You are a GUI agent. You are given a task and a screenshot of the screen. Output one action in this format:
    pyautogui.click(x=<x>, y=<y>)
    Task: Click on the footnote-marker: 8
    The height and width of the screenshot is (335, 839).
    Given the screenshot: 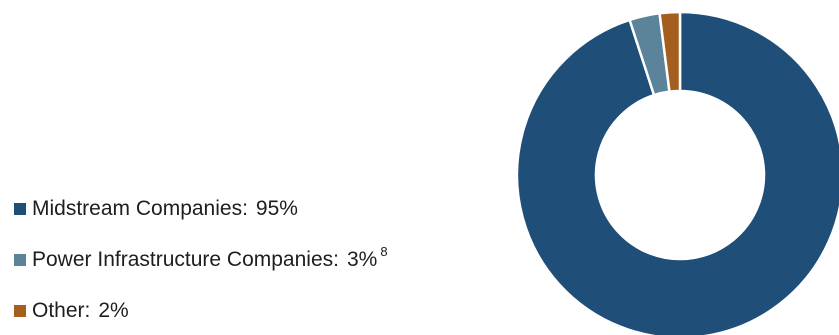 What is the action you would take?
    pyautogui.click(x=384, y=251)
    